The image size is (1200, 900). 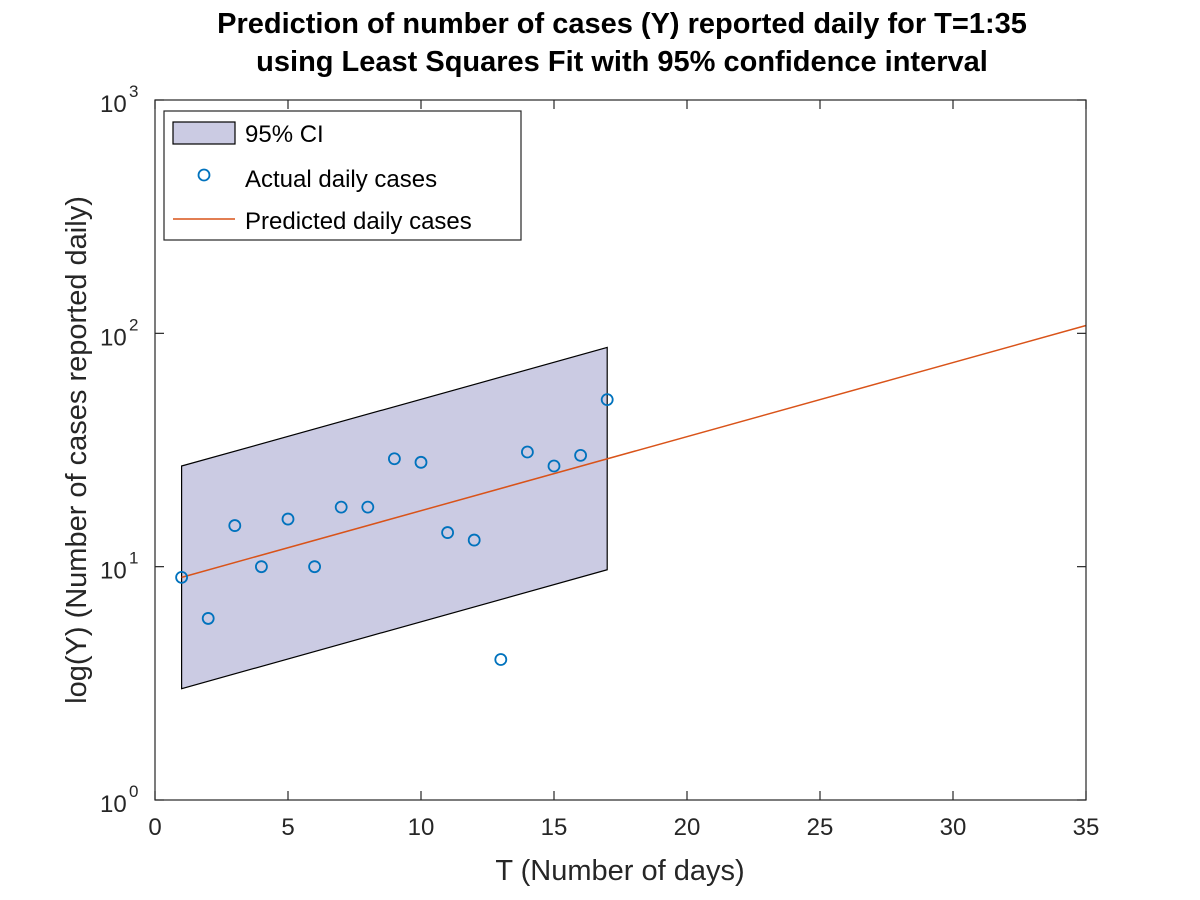 What do you see at coordinates (1086, 827) in the screenshot?
I see `x-tick-label: 35` at bounding box center [1086, 827].